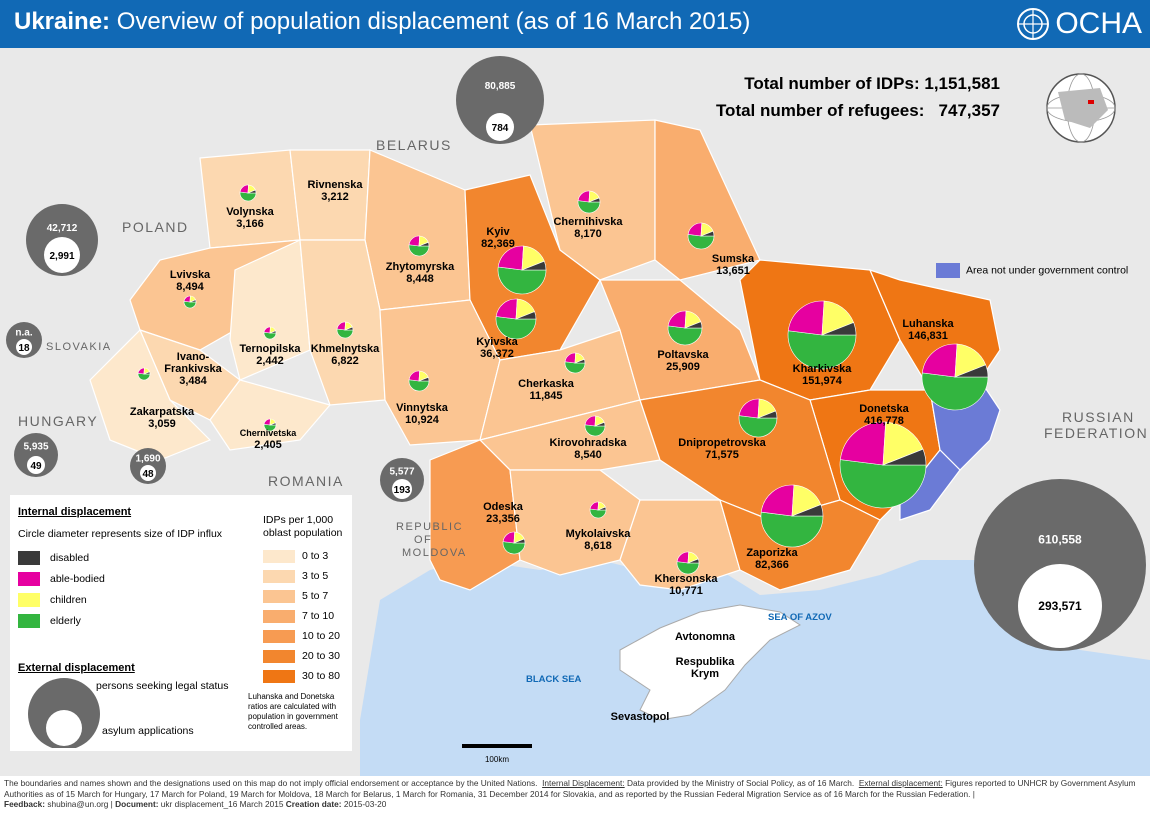  What do you see at coordinates (62, 240) in the screenshot?
I see `external-circle-poland: 42,712 2,991` at bounding box center [62, 240].